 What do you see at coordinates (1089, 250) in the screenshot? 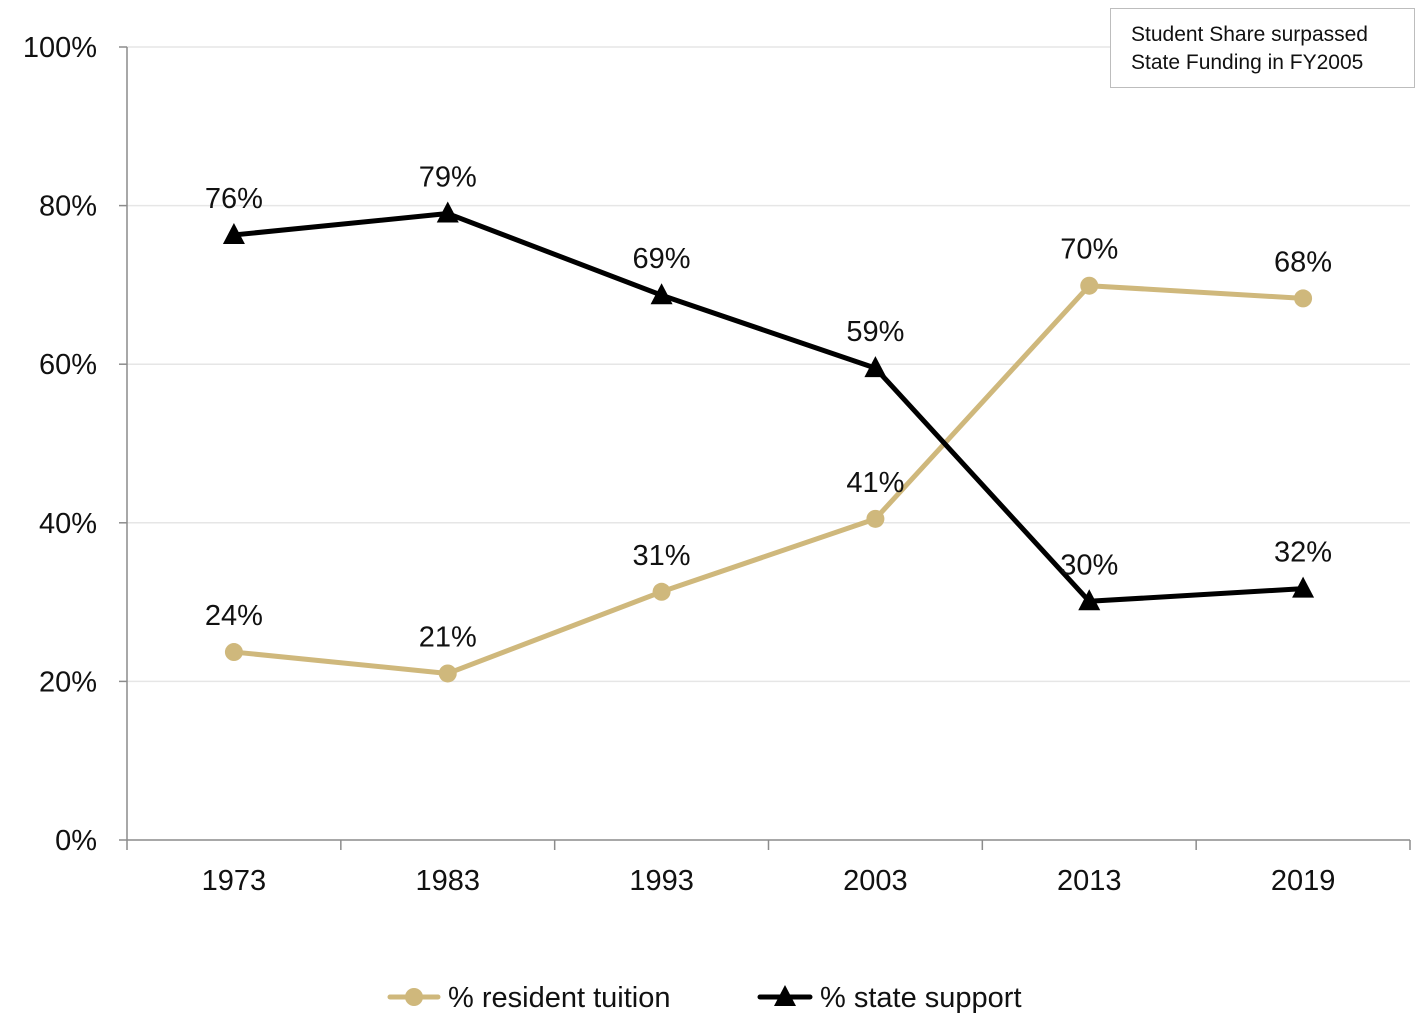
I see `data-label: 70%` at bounding box center [1089, 250].